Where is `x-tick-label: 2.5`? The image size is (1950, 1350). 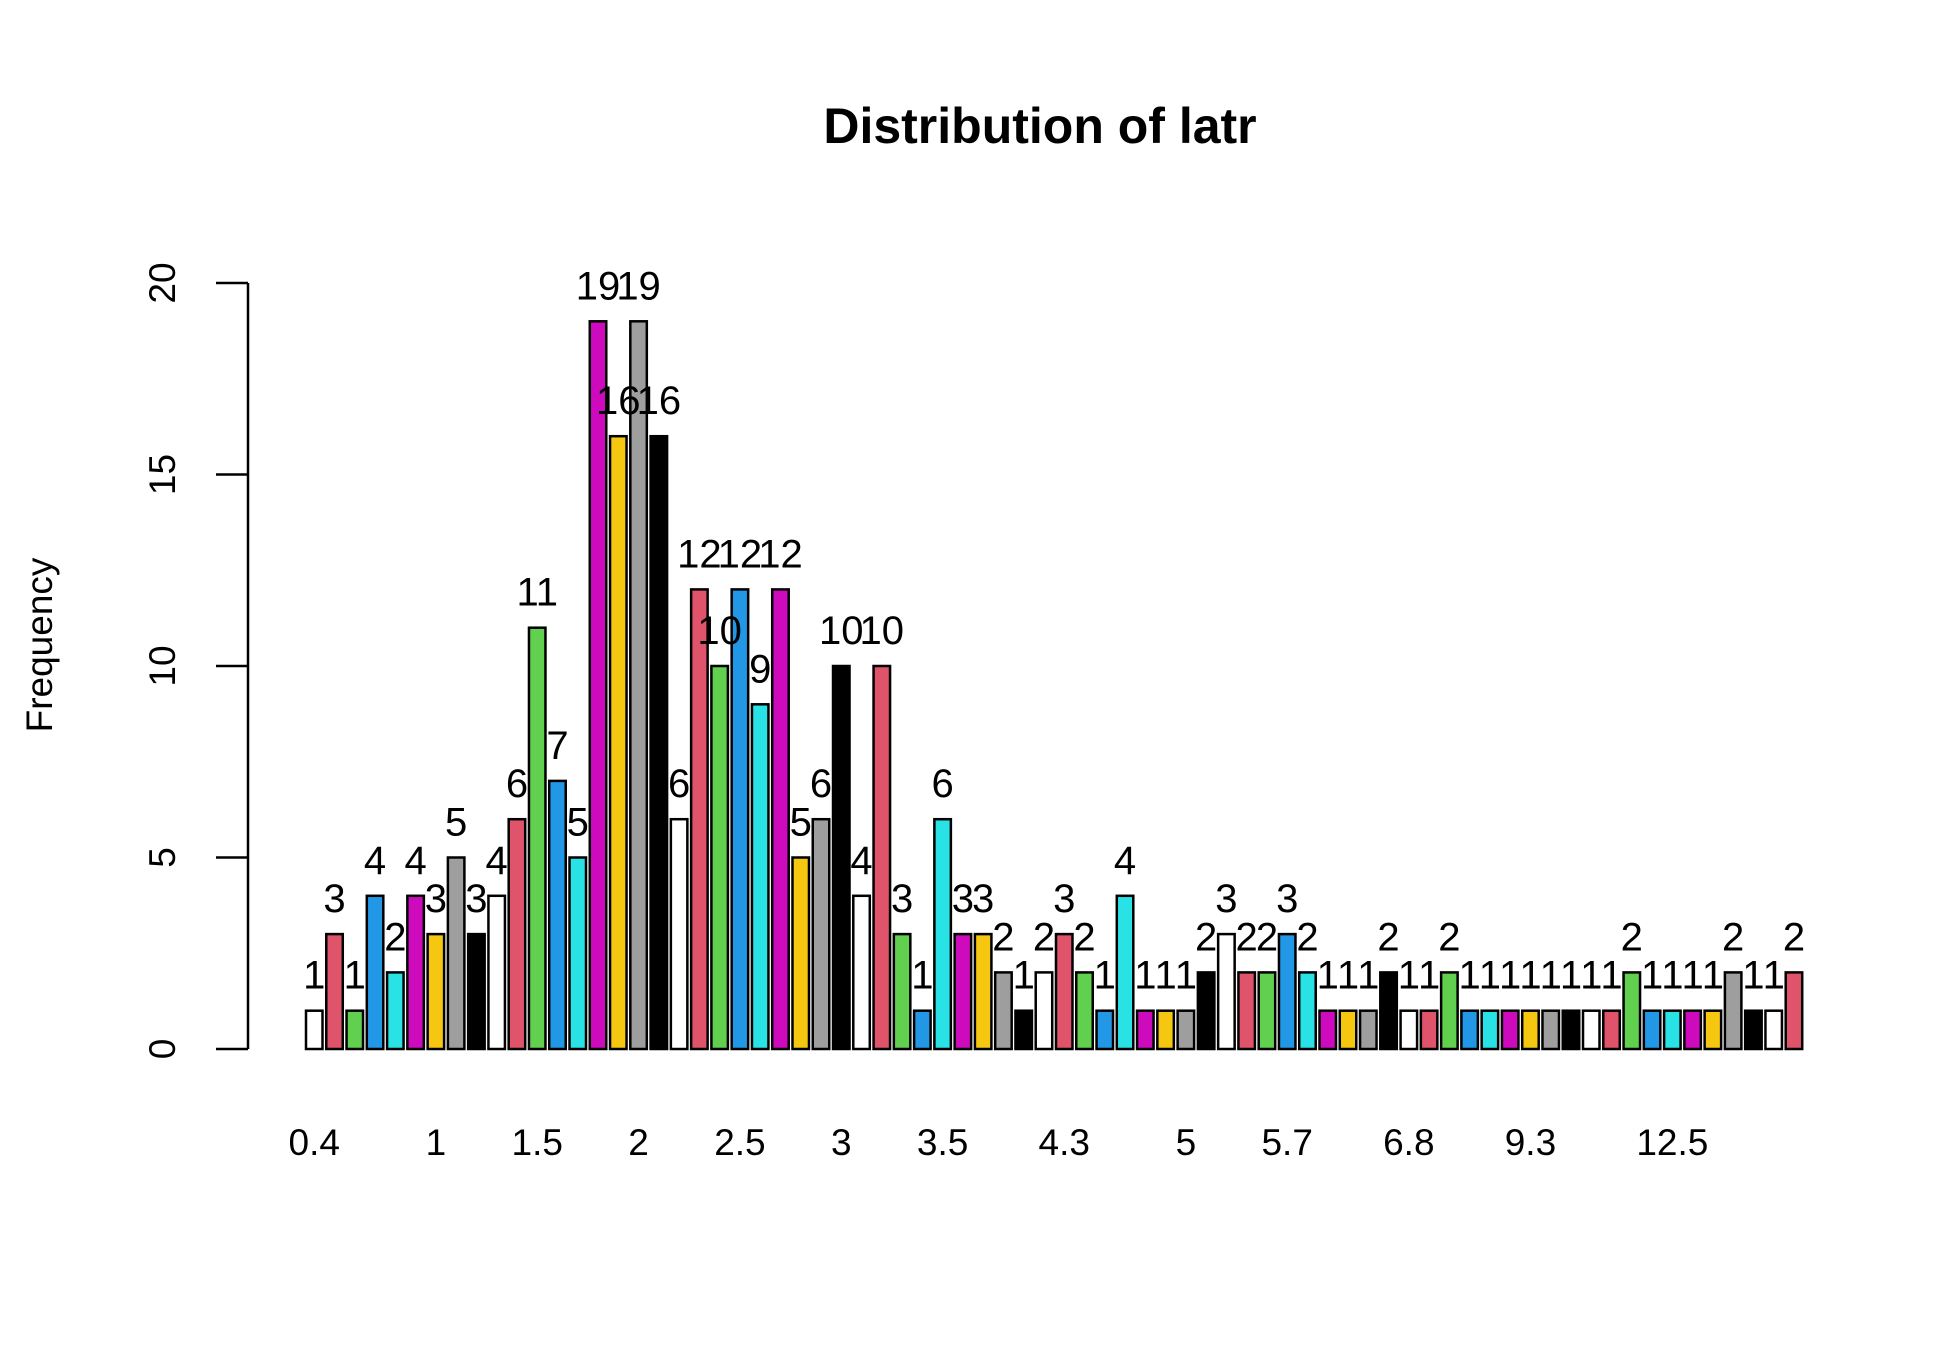 x-tick-label: 2.5 is located at coordinates (739, 1142).